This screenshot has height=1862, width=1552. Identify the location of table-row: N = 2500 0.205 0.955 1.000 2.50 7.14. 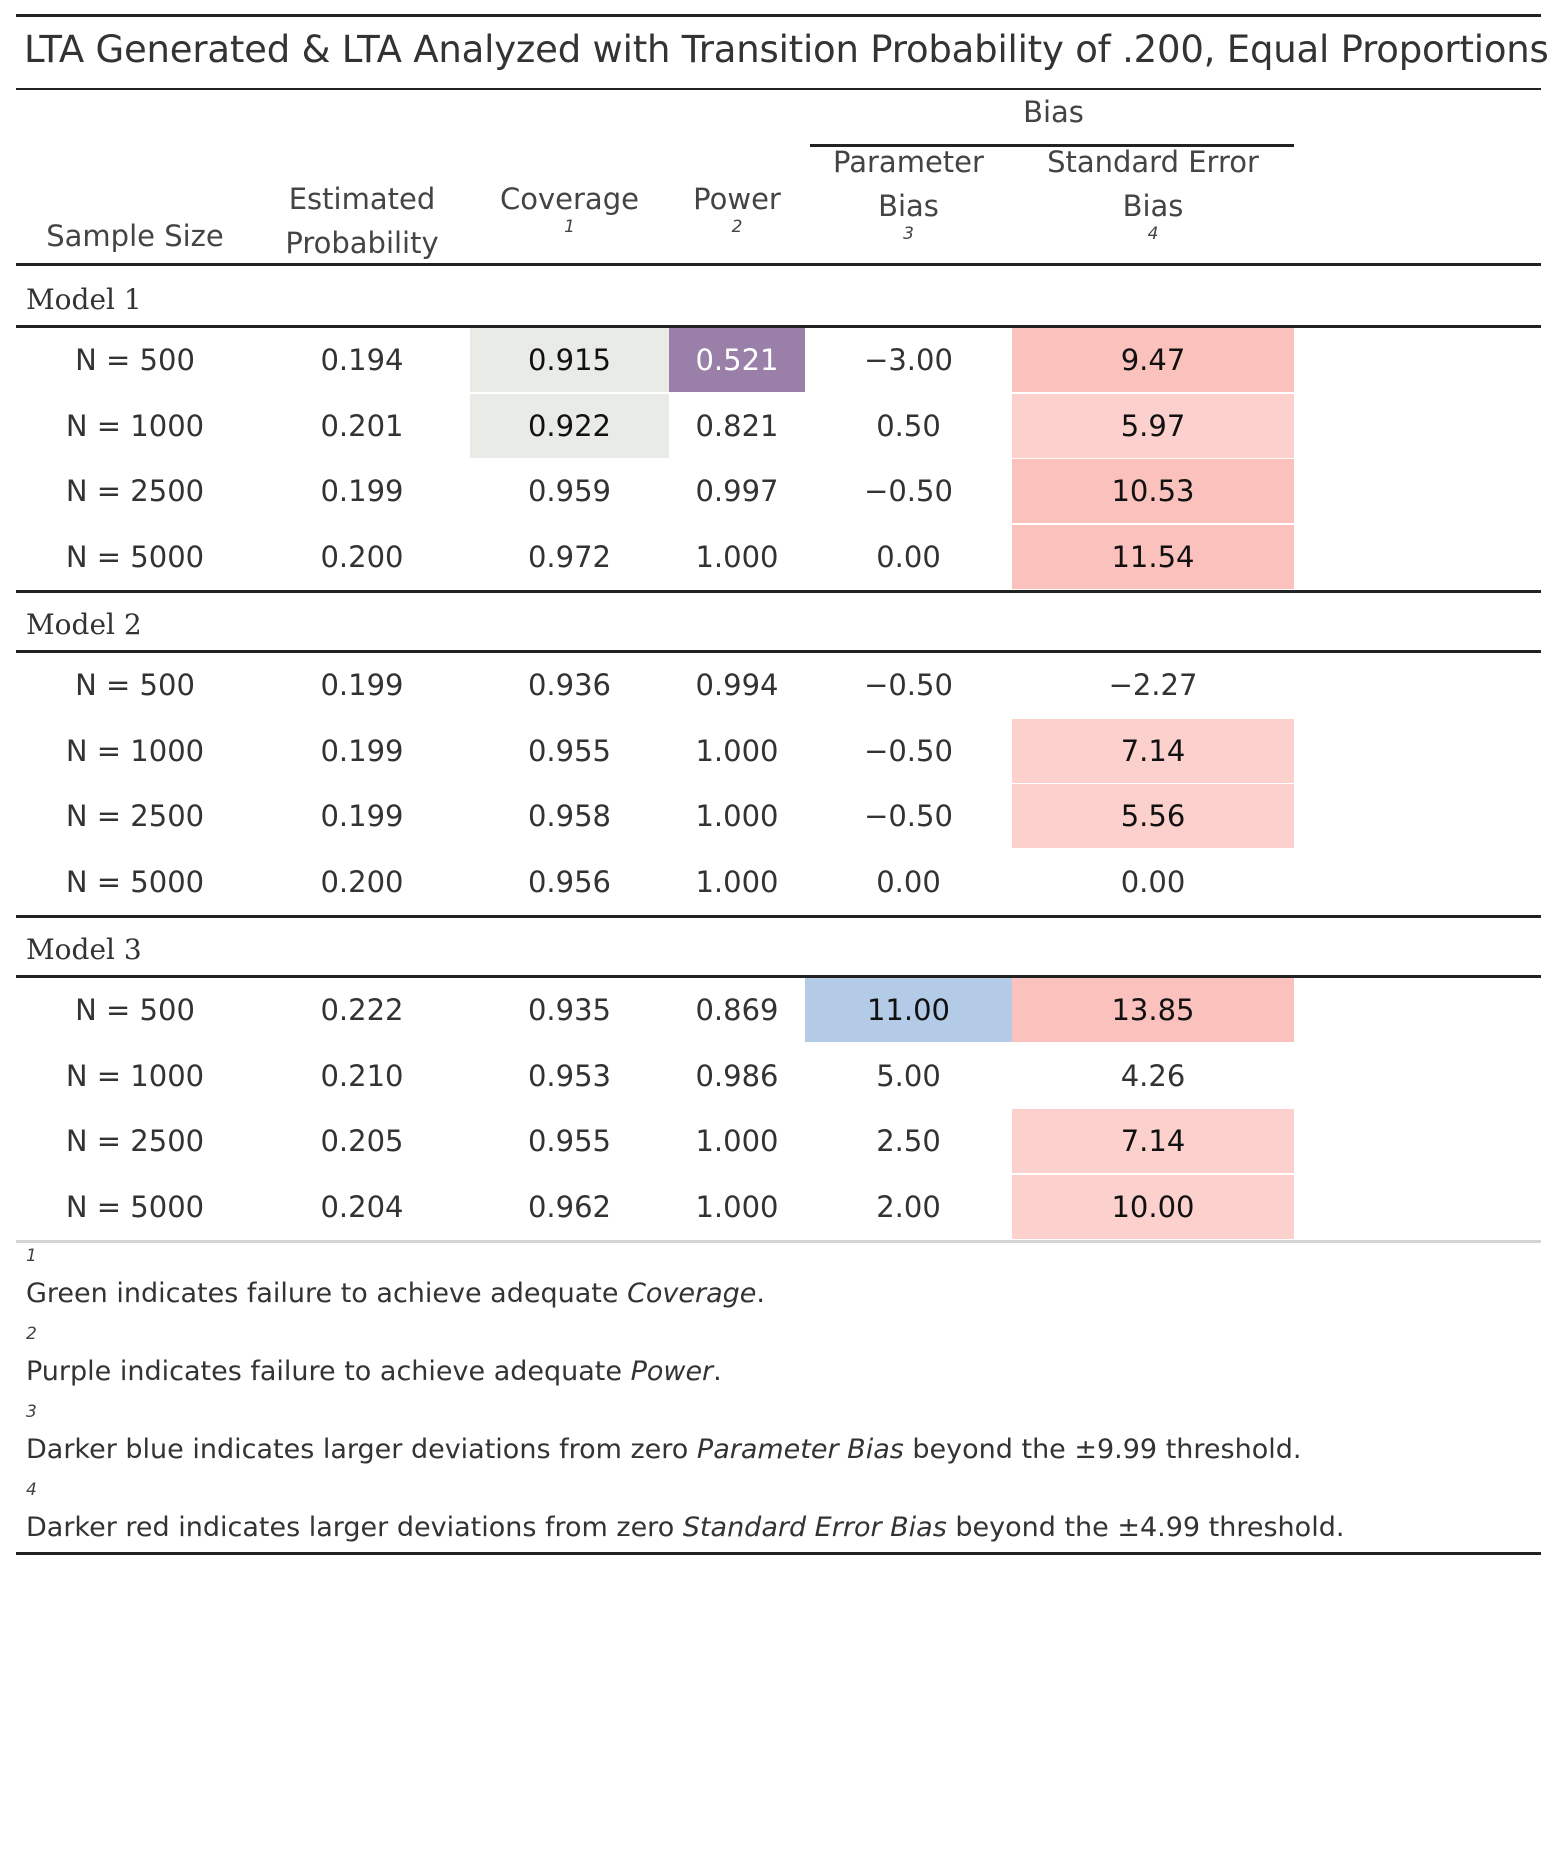
(778, 1141).